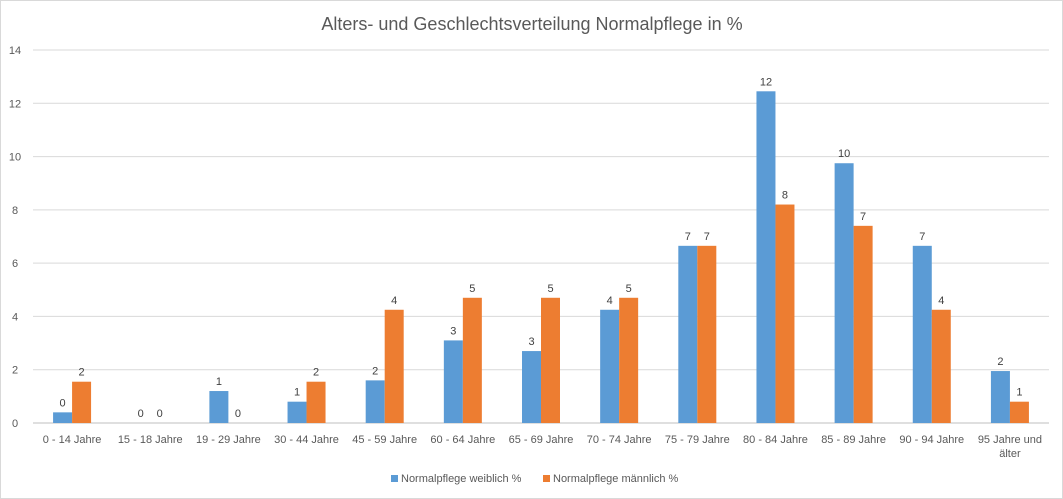 The image size is (1063, 499). Describe the element at coordinates (15, 317) in the screenshot. I see `y-tick-label: 4` at that location.